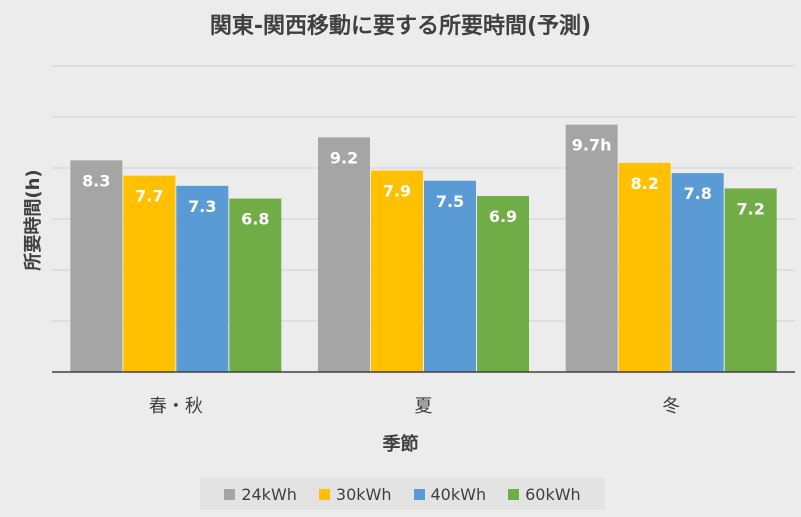  Describe the element at coordinates (397, 191) in the screenshot. I see `data-label: 7.9` at that location.